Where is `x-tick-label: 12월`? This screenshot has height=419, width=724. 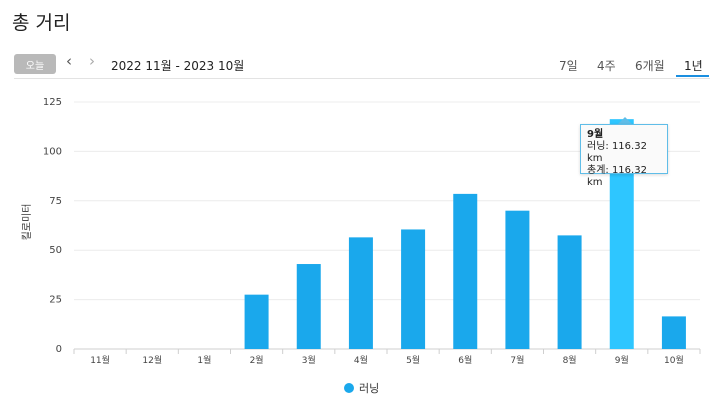 x-tick-label: 12월 is located at coordinates (152, 360).